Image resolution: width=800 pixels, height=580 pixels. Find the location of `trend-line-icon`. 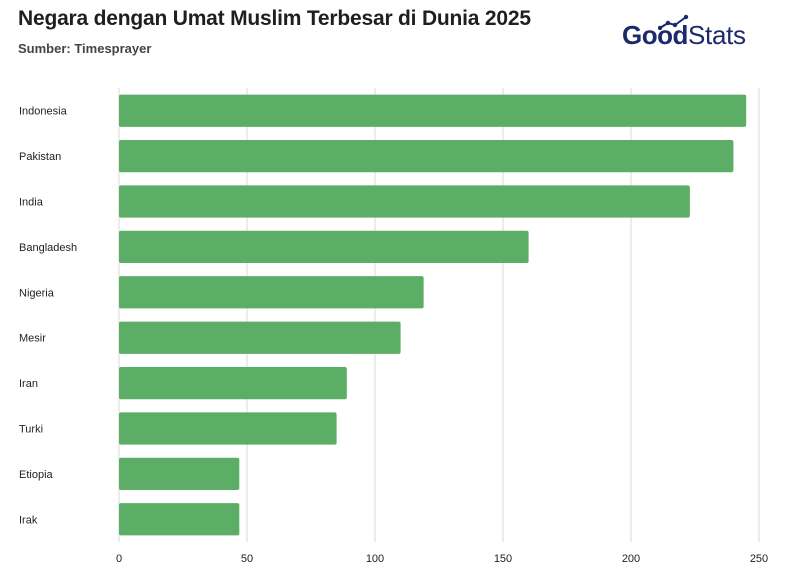

trend-line-icon is located at coordinates (673, 22).